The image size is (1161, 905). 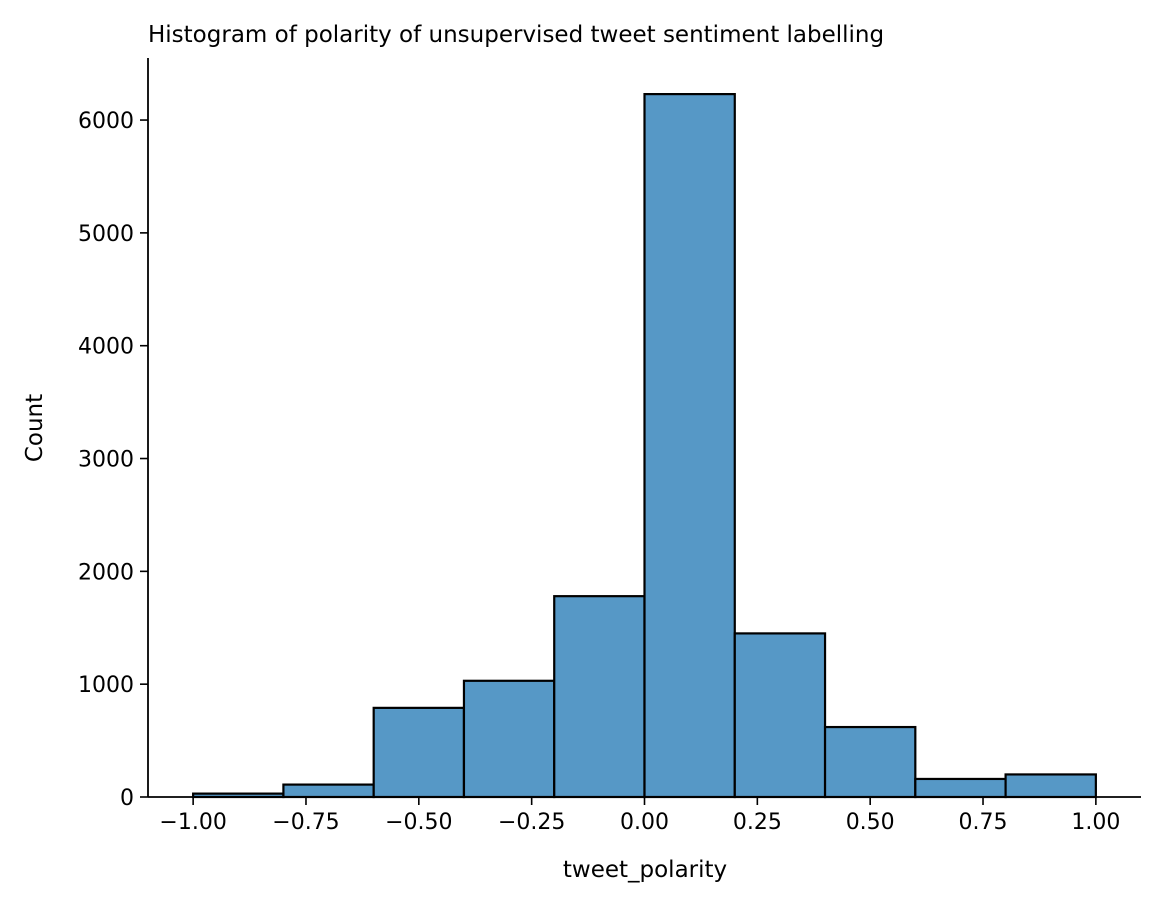 I want to click on x-tick-label: 0.50, so click(x=870, y=822).